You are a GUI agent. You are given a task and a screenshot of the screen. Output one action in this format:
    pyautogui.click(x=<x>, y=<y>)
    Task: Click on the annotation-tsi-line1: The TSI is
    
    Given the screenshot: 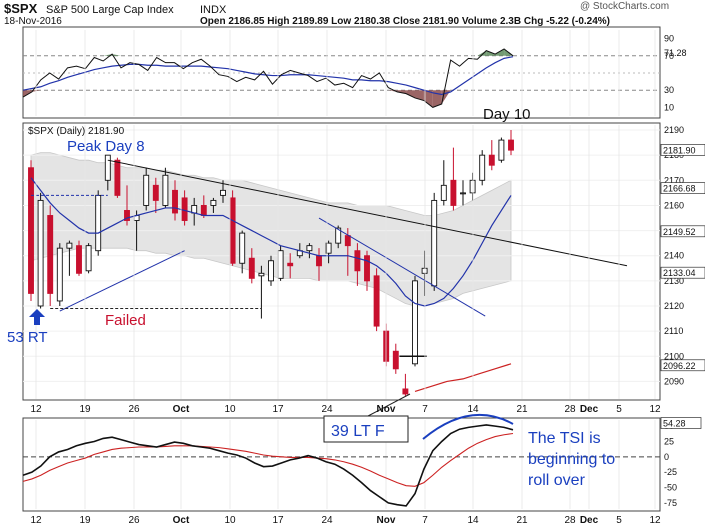 What is the action you would take?
    pyautogui.click(x=564, y=438)
    